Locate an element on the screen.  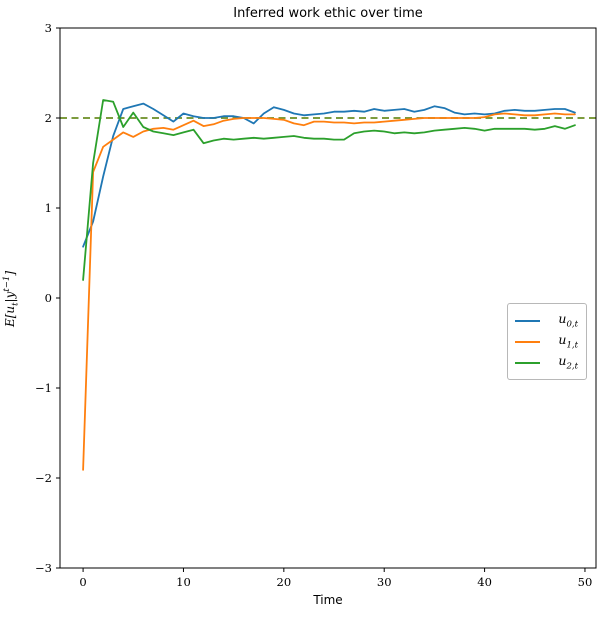
x-tick-label: 30 is located at coordinates (384, 582).